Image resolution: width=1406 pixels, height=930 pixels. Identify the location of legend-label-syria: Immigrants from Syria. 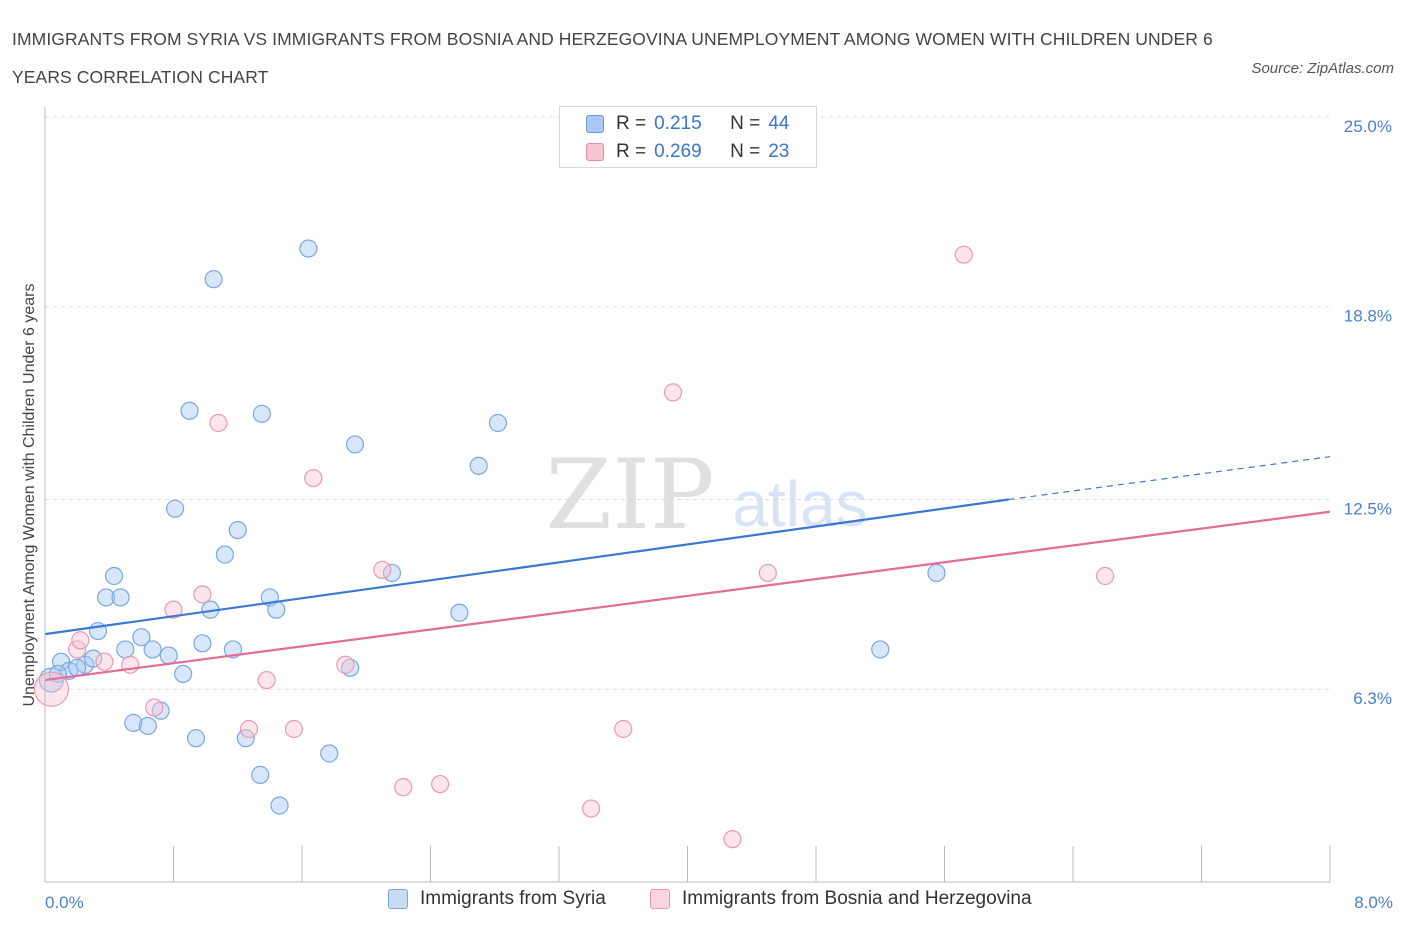
(513, 898).